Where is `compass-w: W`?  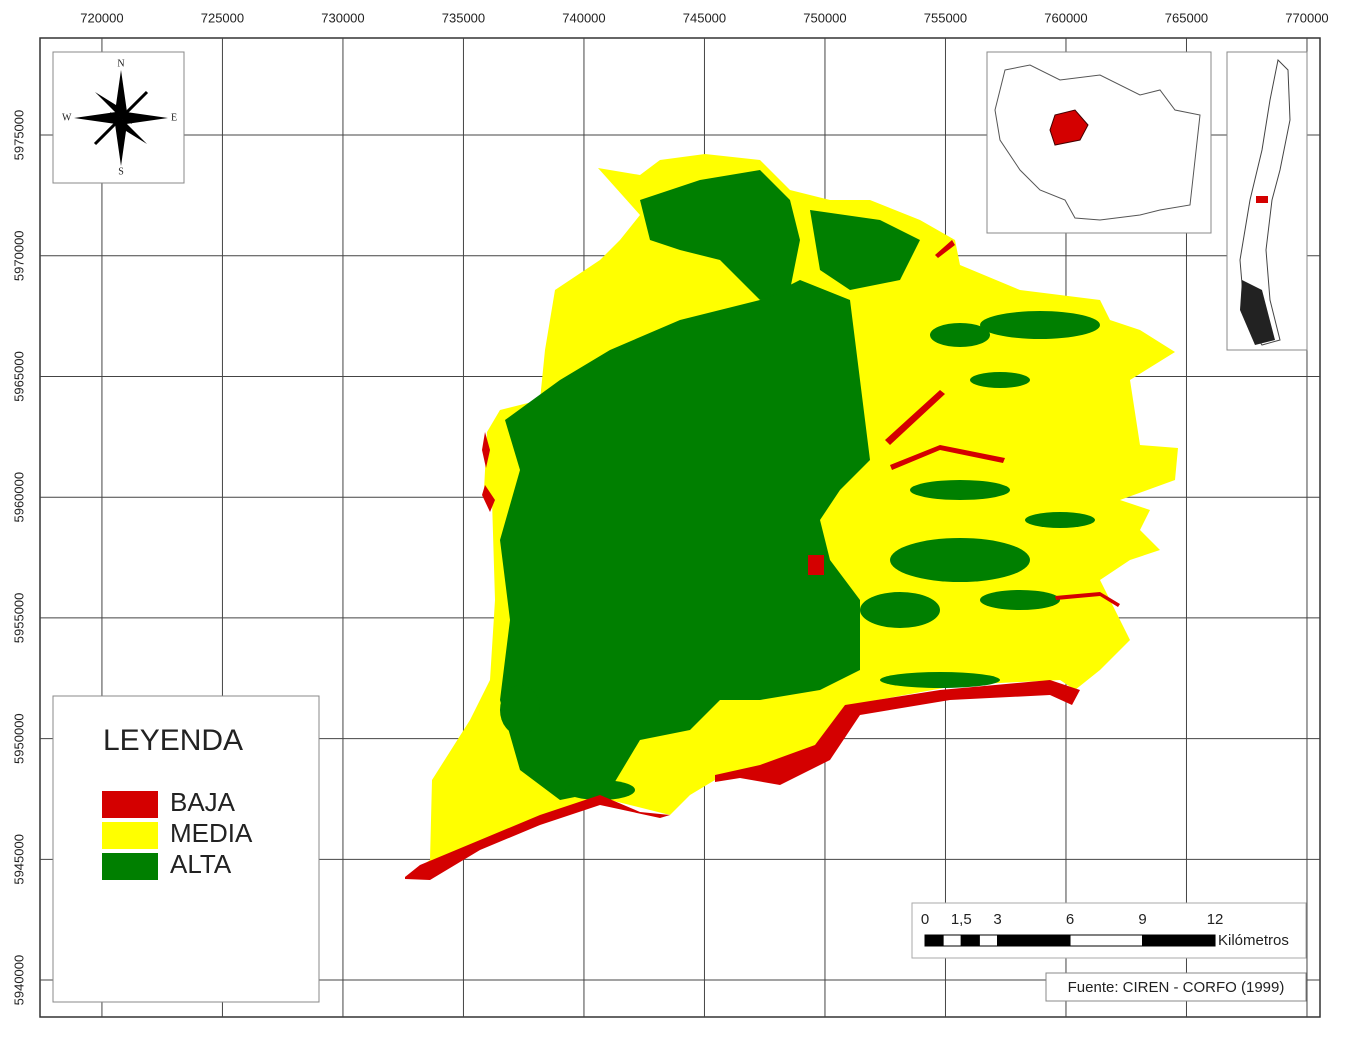 compass-w: W is located at coordinates (67, 117).